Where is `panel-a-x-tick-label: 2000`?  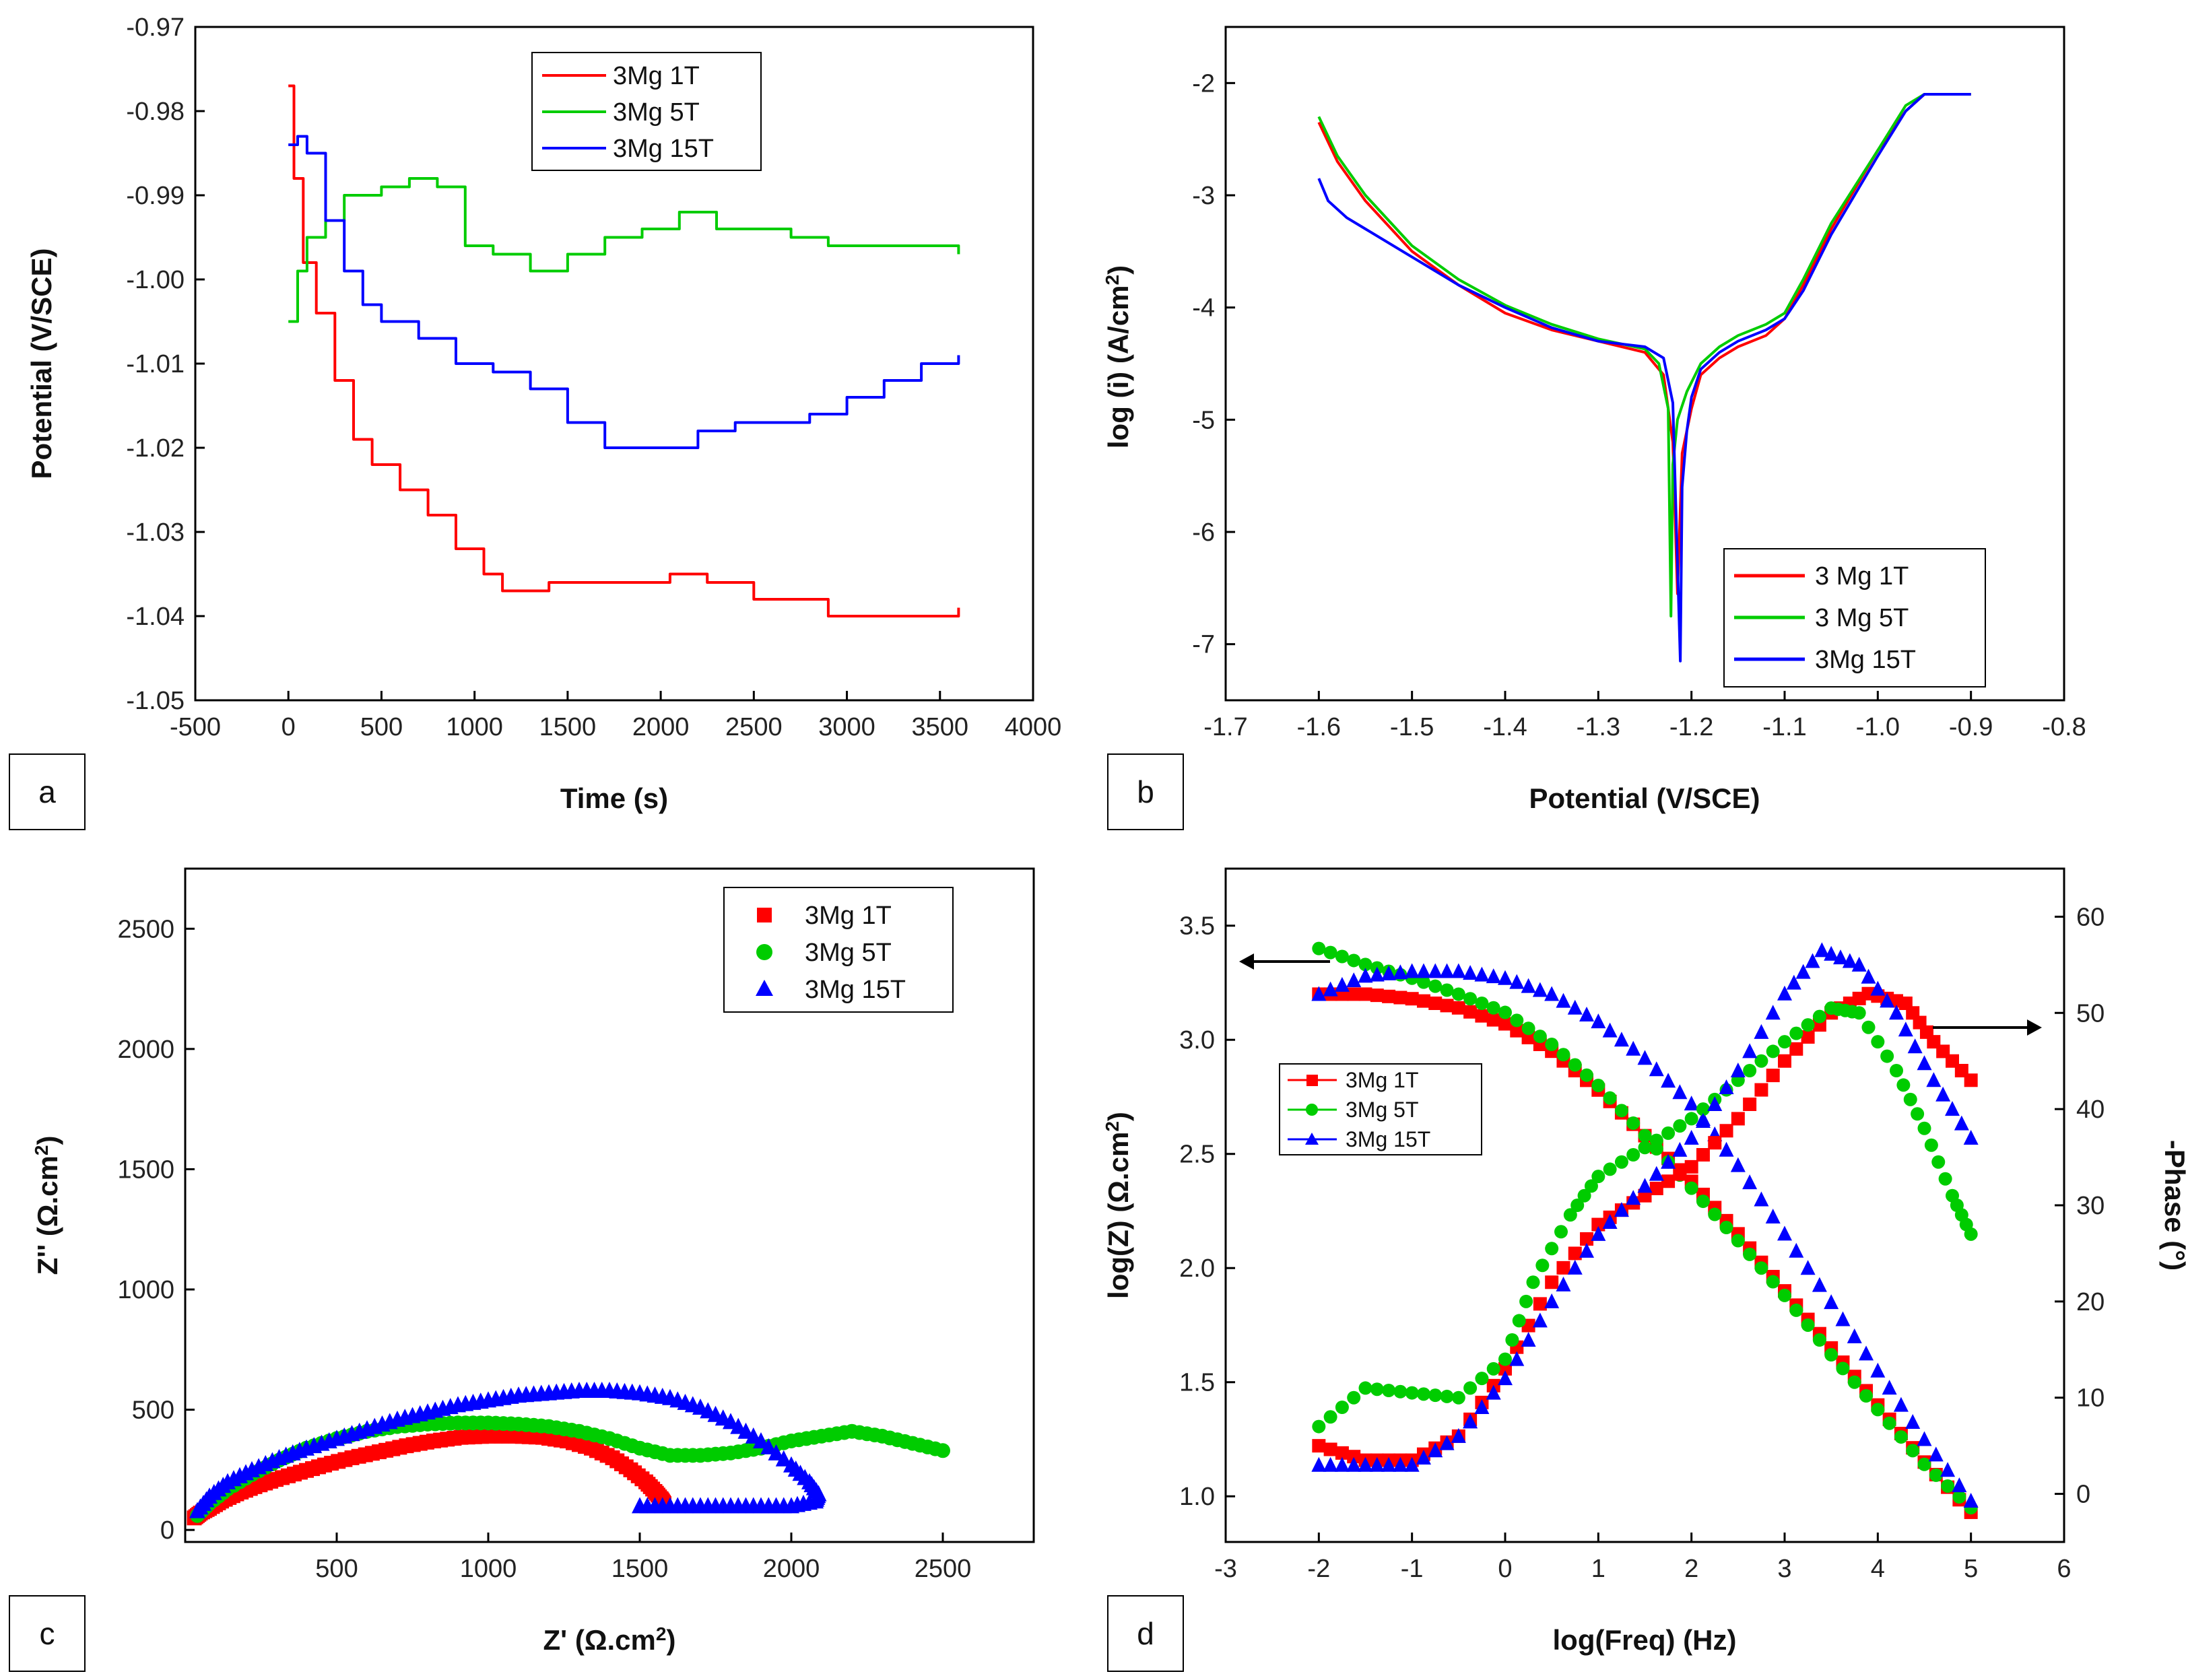 panel-a-x-tick-label: 2000 is located at coordinates (661, 727).